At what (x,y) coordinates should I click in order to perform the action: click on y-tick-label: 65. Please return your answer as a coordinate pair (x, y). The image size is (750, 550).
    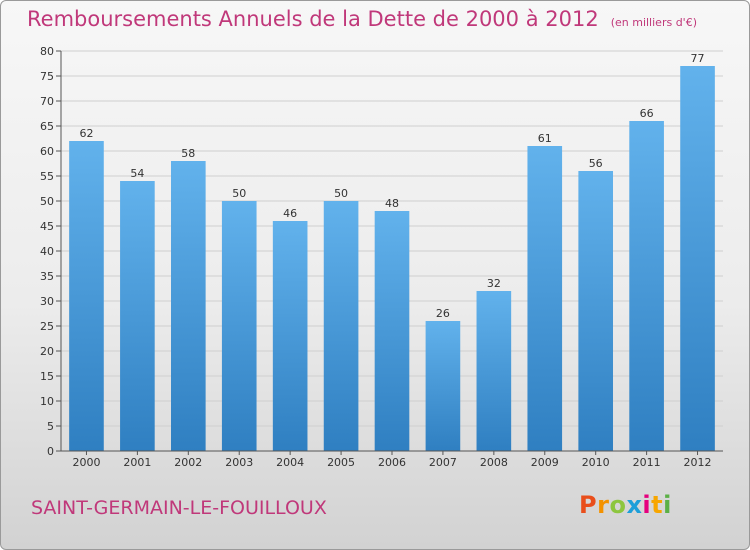
    Looking at the image, I should click on (47, 126).